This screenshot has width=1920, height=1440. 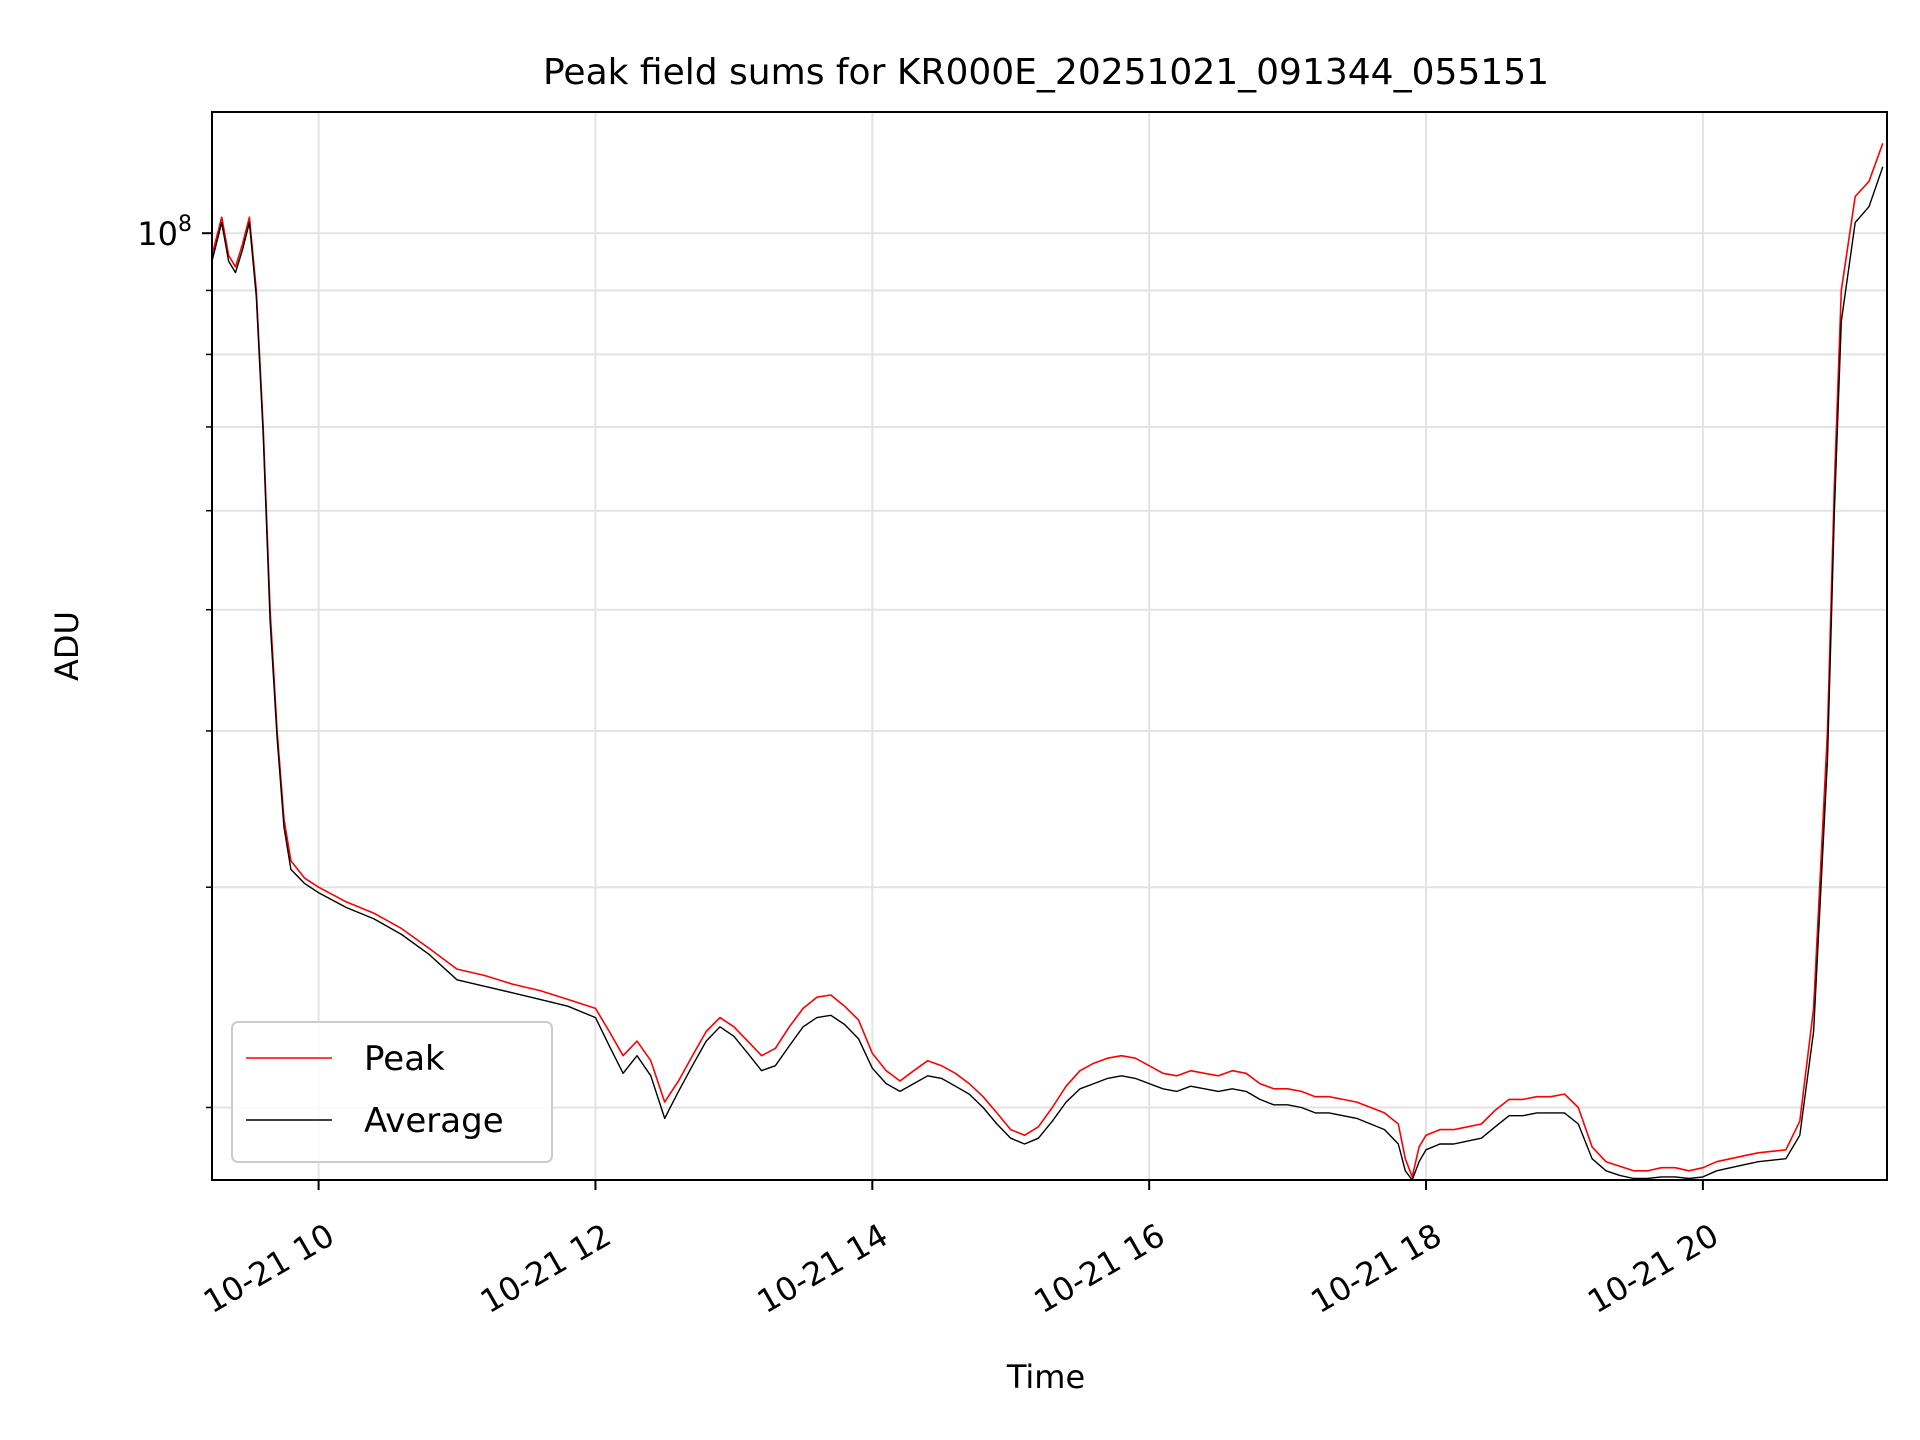 I want to click on x-axis-label: Time, so click(x=1045, y=1377).